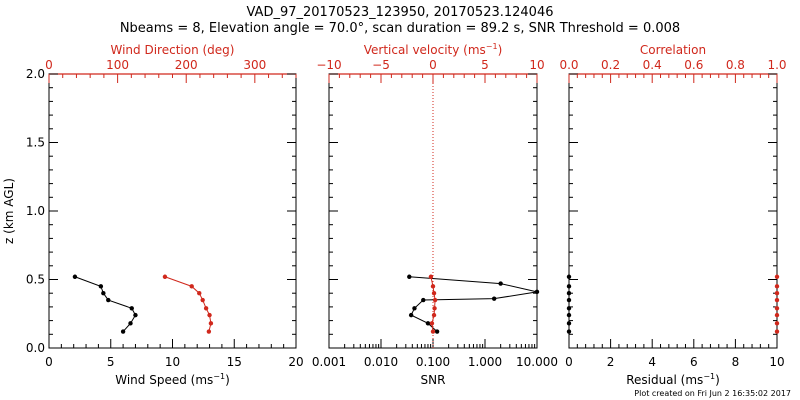 Image resolution: width=800 pixels, height=400 pixels. What do you see at coordinates (568, 65) in the screenshot?
I see `top-tick-label: 0.0` at bounding box center [568, 65].